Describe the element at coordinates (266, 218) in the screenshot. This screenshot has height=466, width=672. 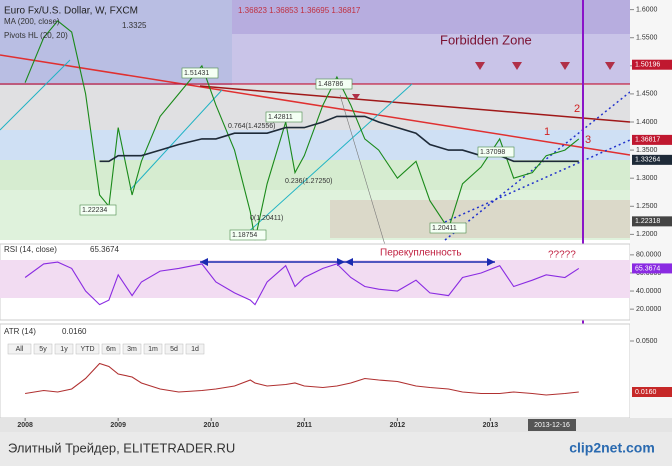
I see `annotation: 0(1.20411)` at that location.